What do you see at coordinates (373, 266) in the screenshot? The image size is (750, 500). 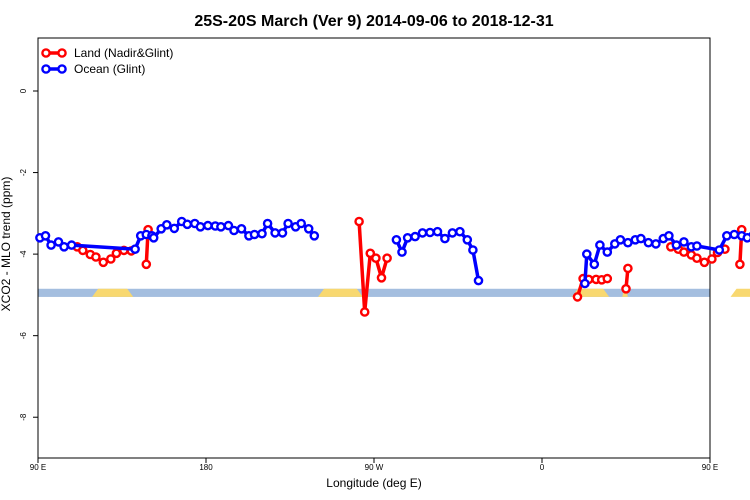 I see `series-line` at bounding box center [373, 266].